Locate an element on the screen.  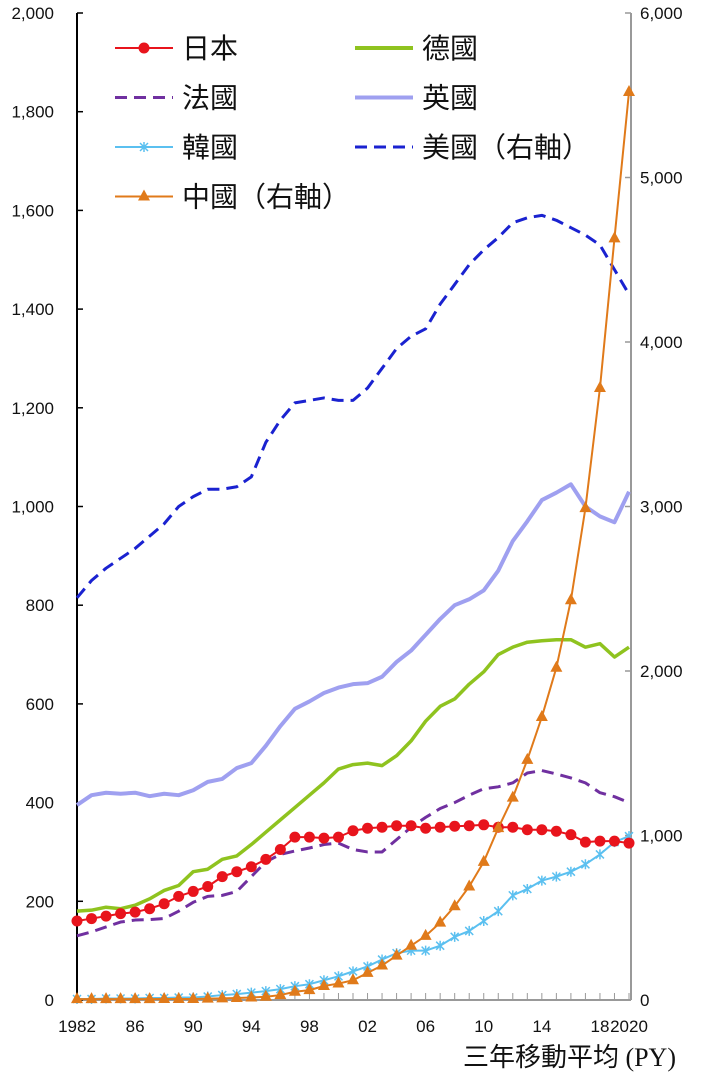
y-left-tick-label: 0 is located at coordinates (49, 1000).